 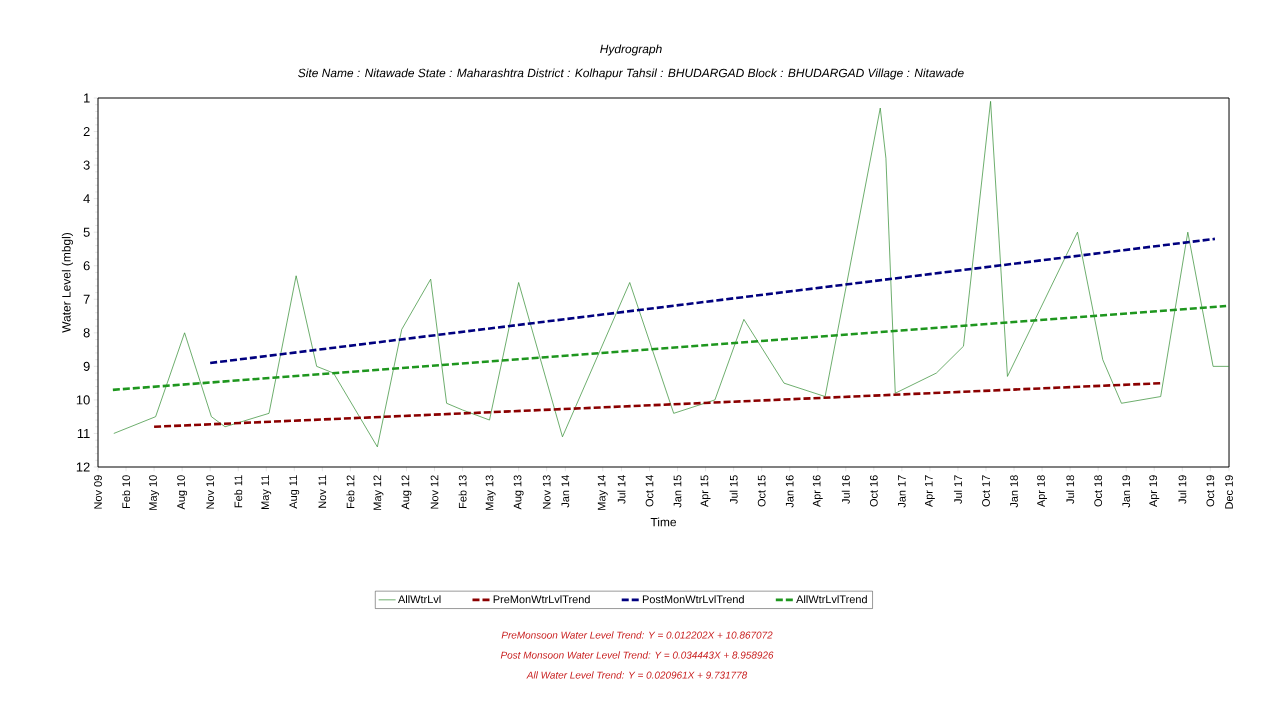 What do you see at coordinates (637, 675) in the screenshot?
I see `text: All Water Level Trend: Y = 0.020961X + 9.731778` at bounding box center [637, 675].